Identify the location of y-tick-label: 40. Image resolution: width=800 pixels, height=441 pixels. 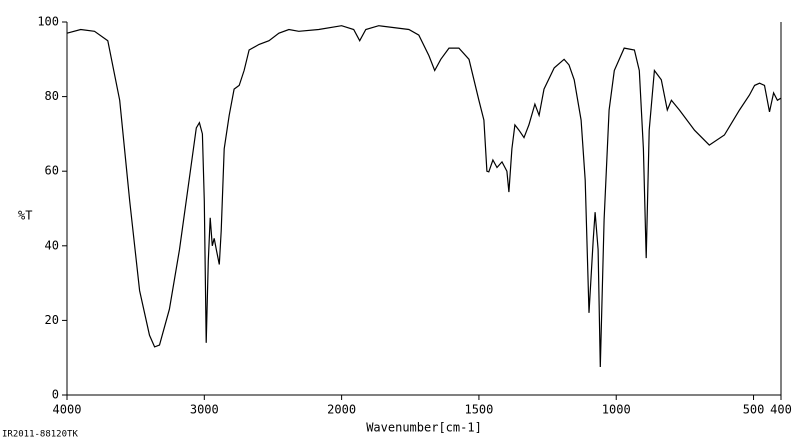
(52, 245).